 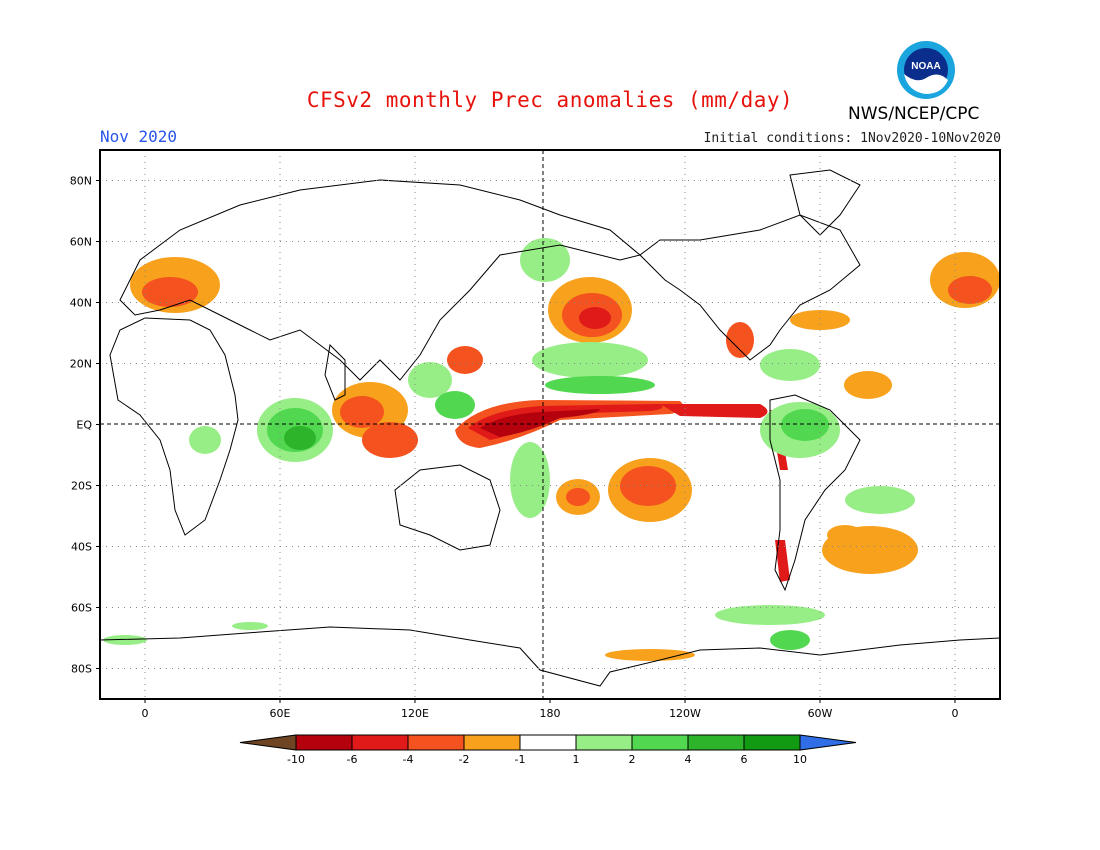 I want to click on longitude-label: 120E, so click(x=415, y=713).